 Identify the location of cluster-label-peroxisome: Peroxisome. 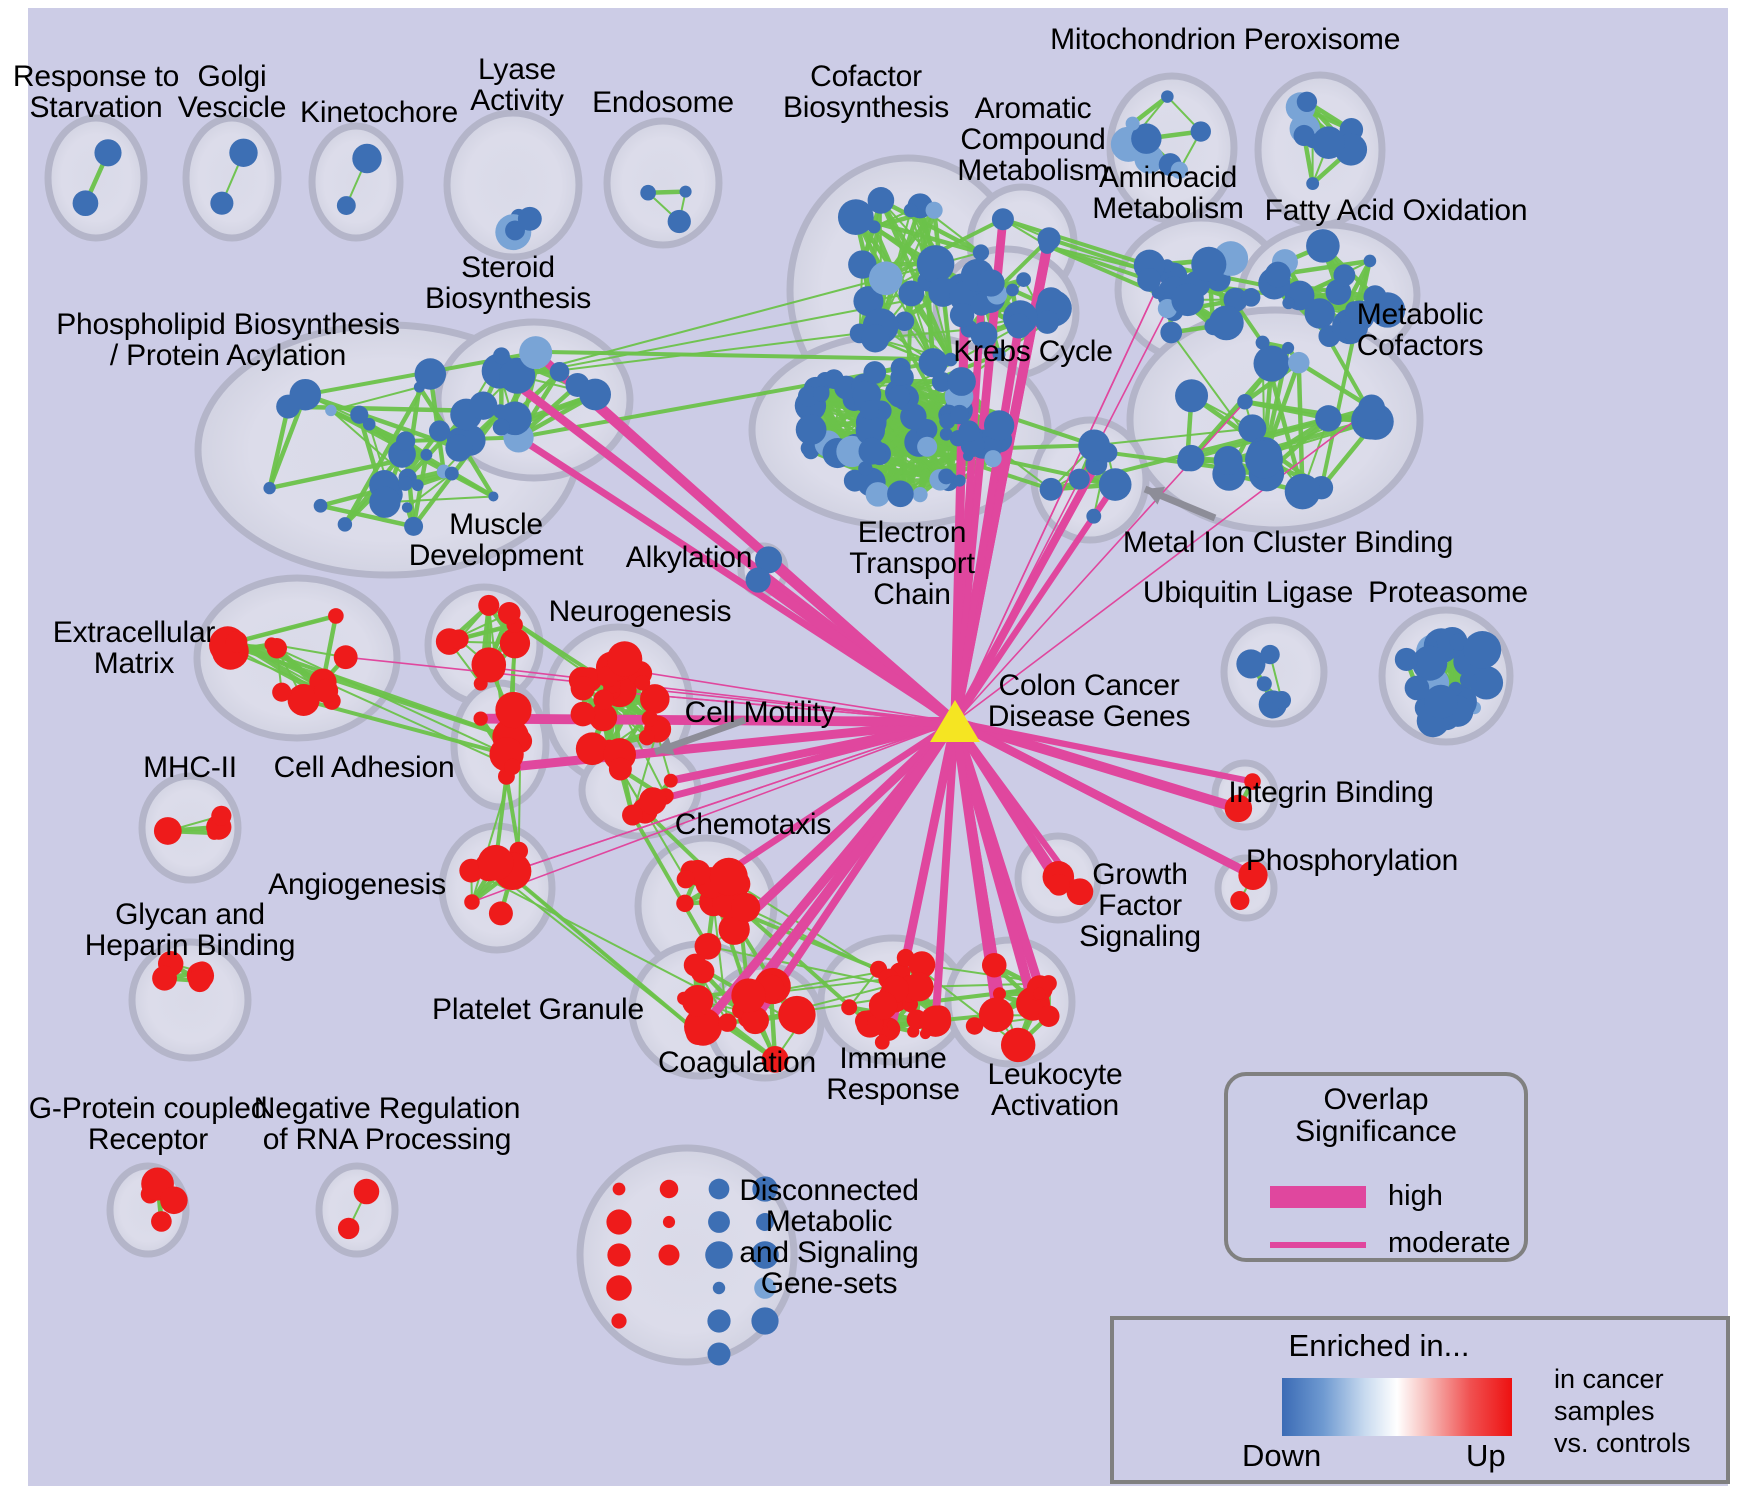
(1322, 39).